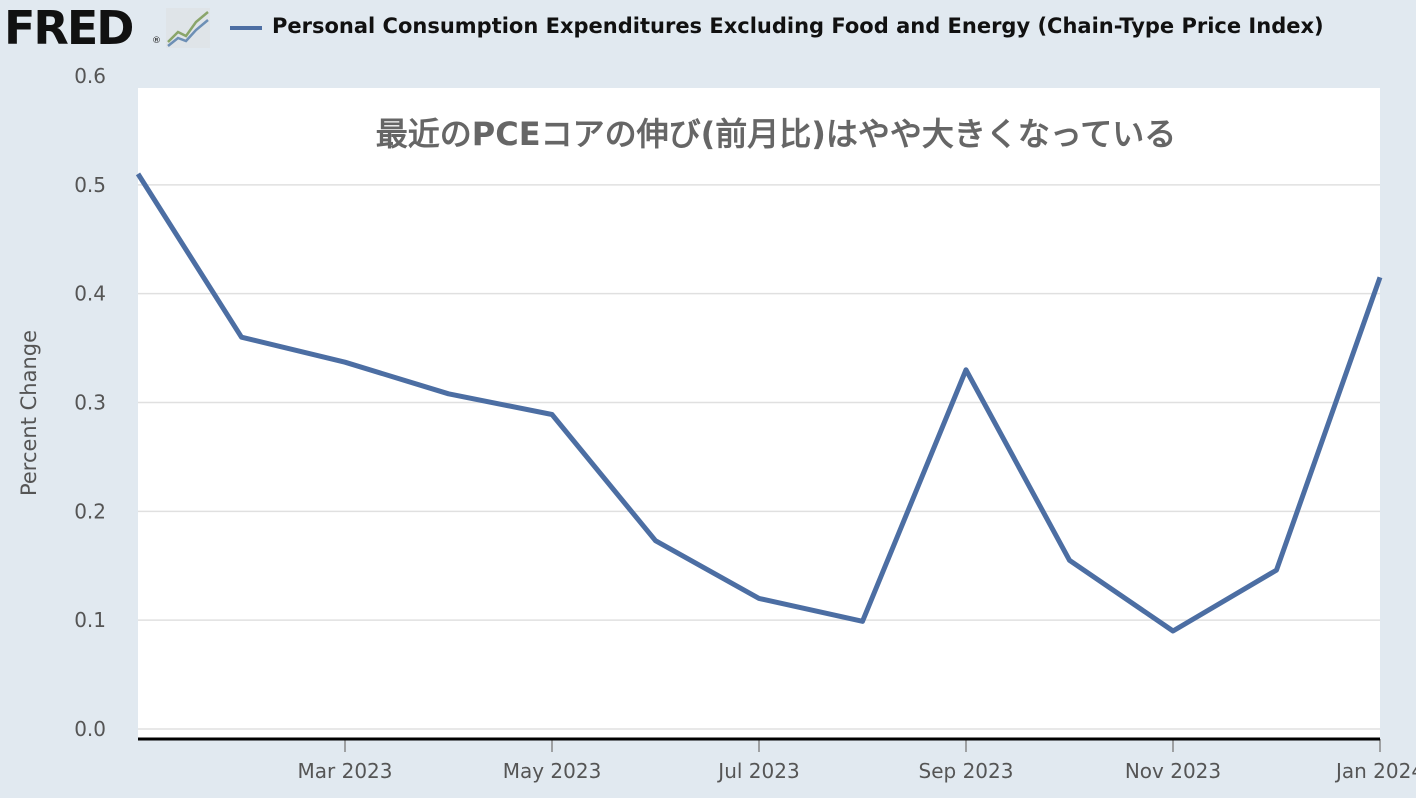 This screenshot has width=1416, height=798. Describe the element at coordinates (90, 620) in the screenshot. I see `y-tick-label: 0.1` at that location.